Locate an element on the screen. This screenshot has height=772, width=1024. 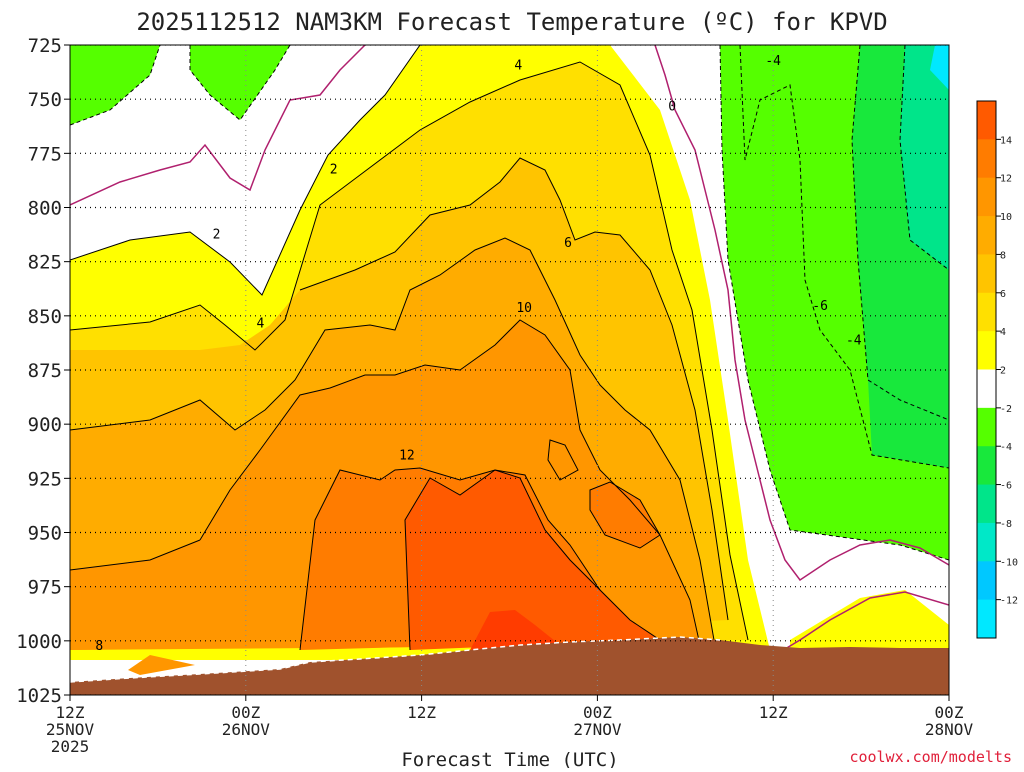
colorbar-label: -10 is located at coordinates (1009, 562).